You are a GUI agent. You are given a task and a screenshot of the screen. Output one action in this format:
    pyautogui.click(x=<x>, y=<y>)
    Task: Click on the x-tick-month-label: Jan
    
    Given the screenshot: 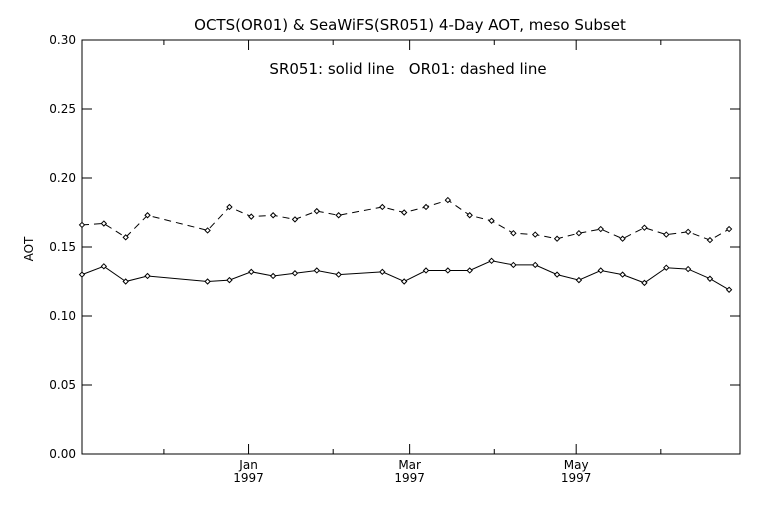 What is the action you would take?
    pyautogui.click(x=248, y=465)
    